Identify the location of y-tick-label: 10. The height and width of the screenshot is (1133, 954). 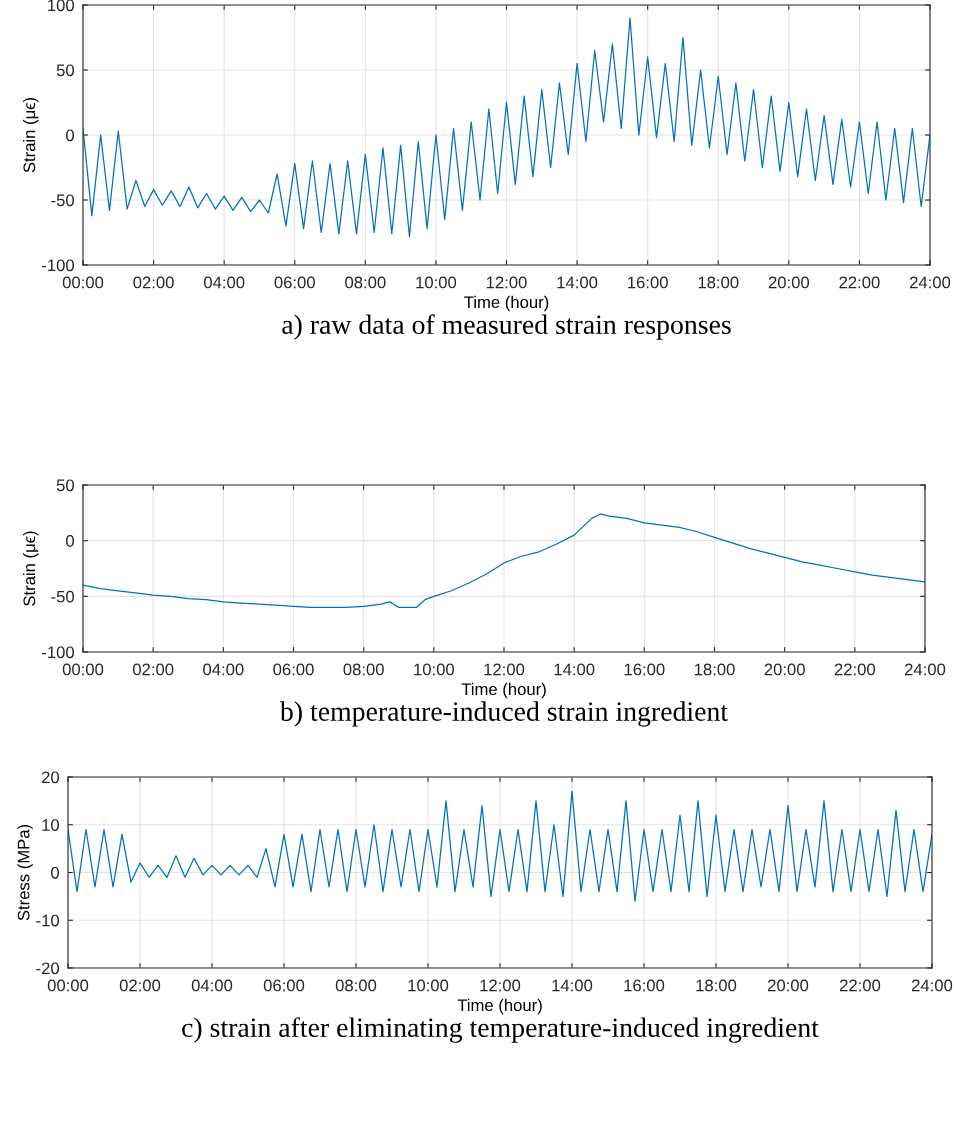
(51, 825).